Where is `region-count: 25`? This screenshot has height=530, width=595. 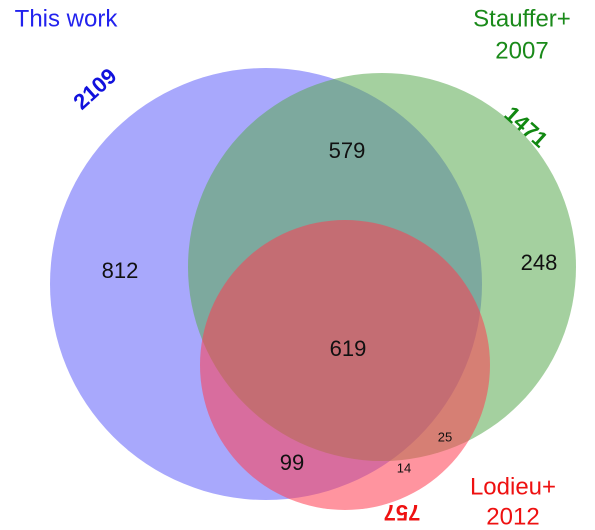 region-count: 25 is located at coordinates (445, 436).